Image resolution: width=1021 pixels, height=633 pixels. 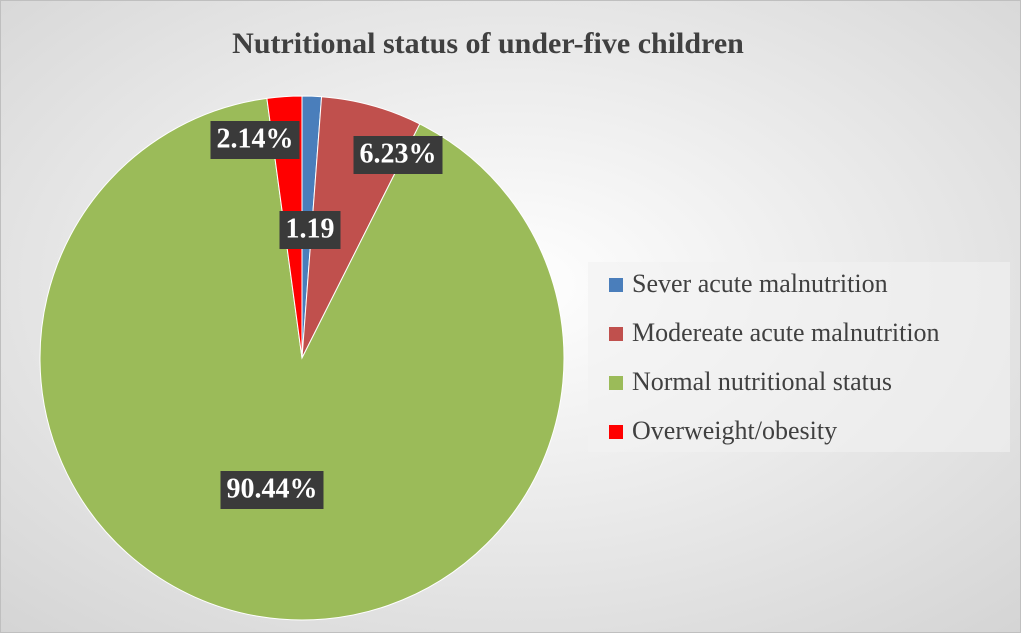 I want to click on legend-label: Modereate acute malnutrition, so click(x=786, y=332).